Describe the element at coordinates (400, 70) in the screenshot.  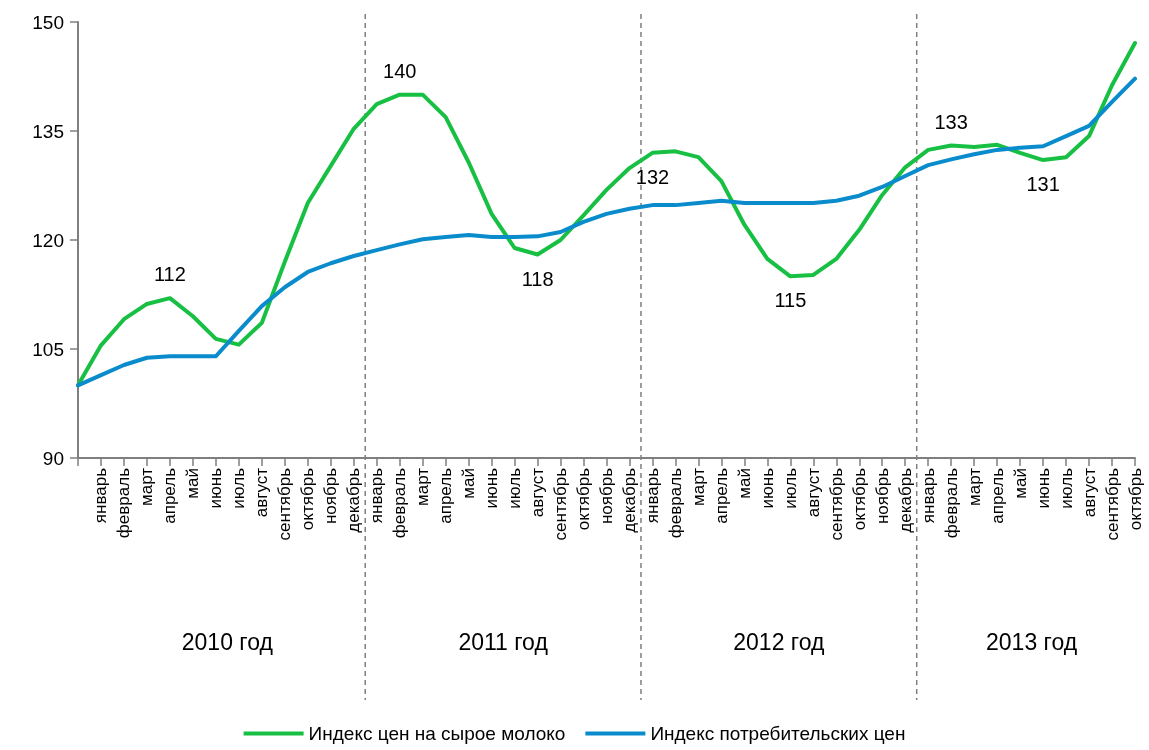
I see `data-label: 140` at that location.